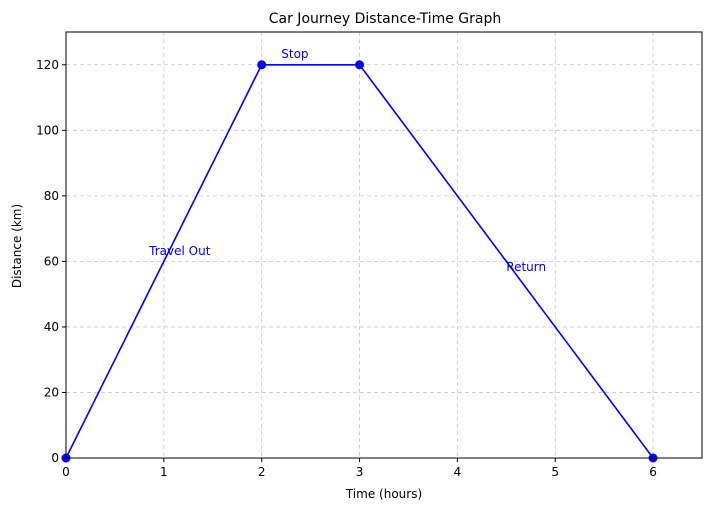  I want to click on x-tick-label: 6, so click(653, 472).